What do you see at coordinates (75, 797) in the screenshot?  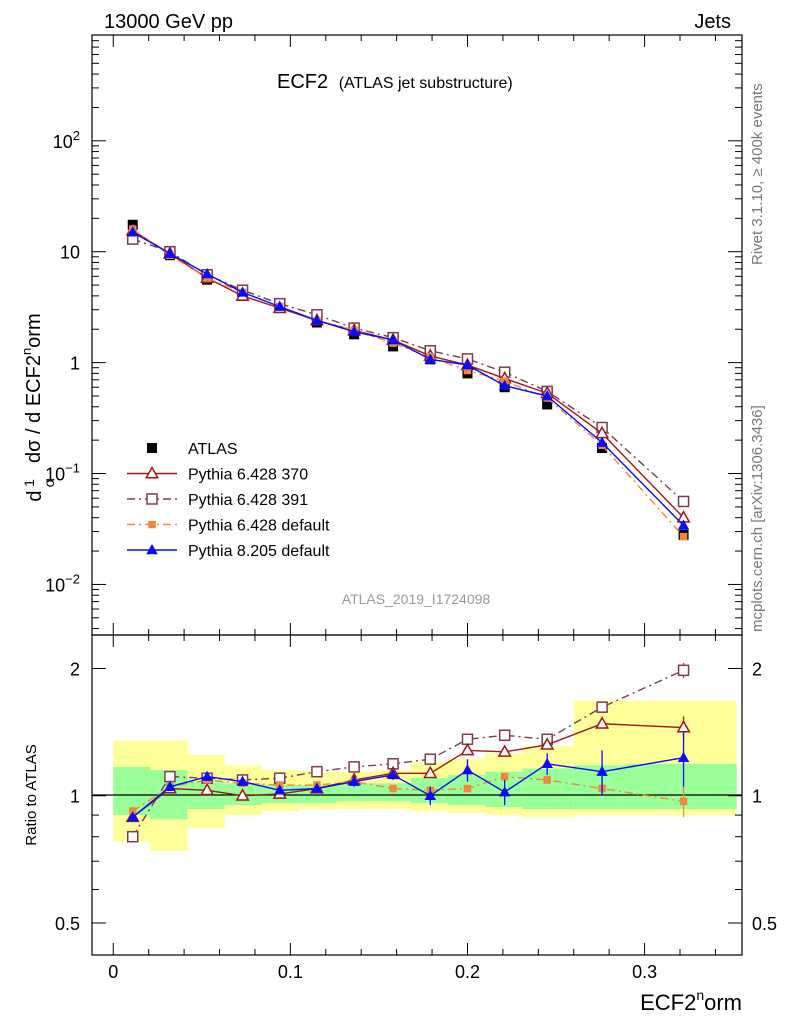 I see `ratio-y-tick-label-left: 1` at bounding box center [75, 797].